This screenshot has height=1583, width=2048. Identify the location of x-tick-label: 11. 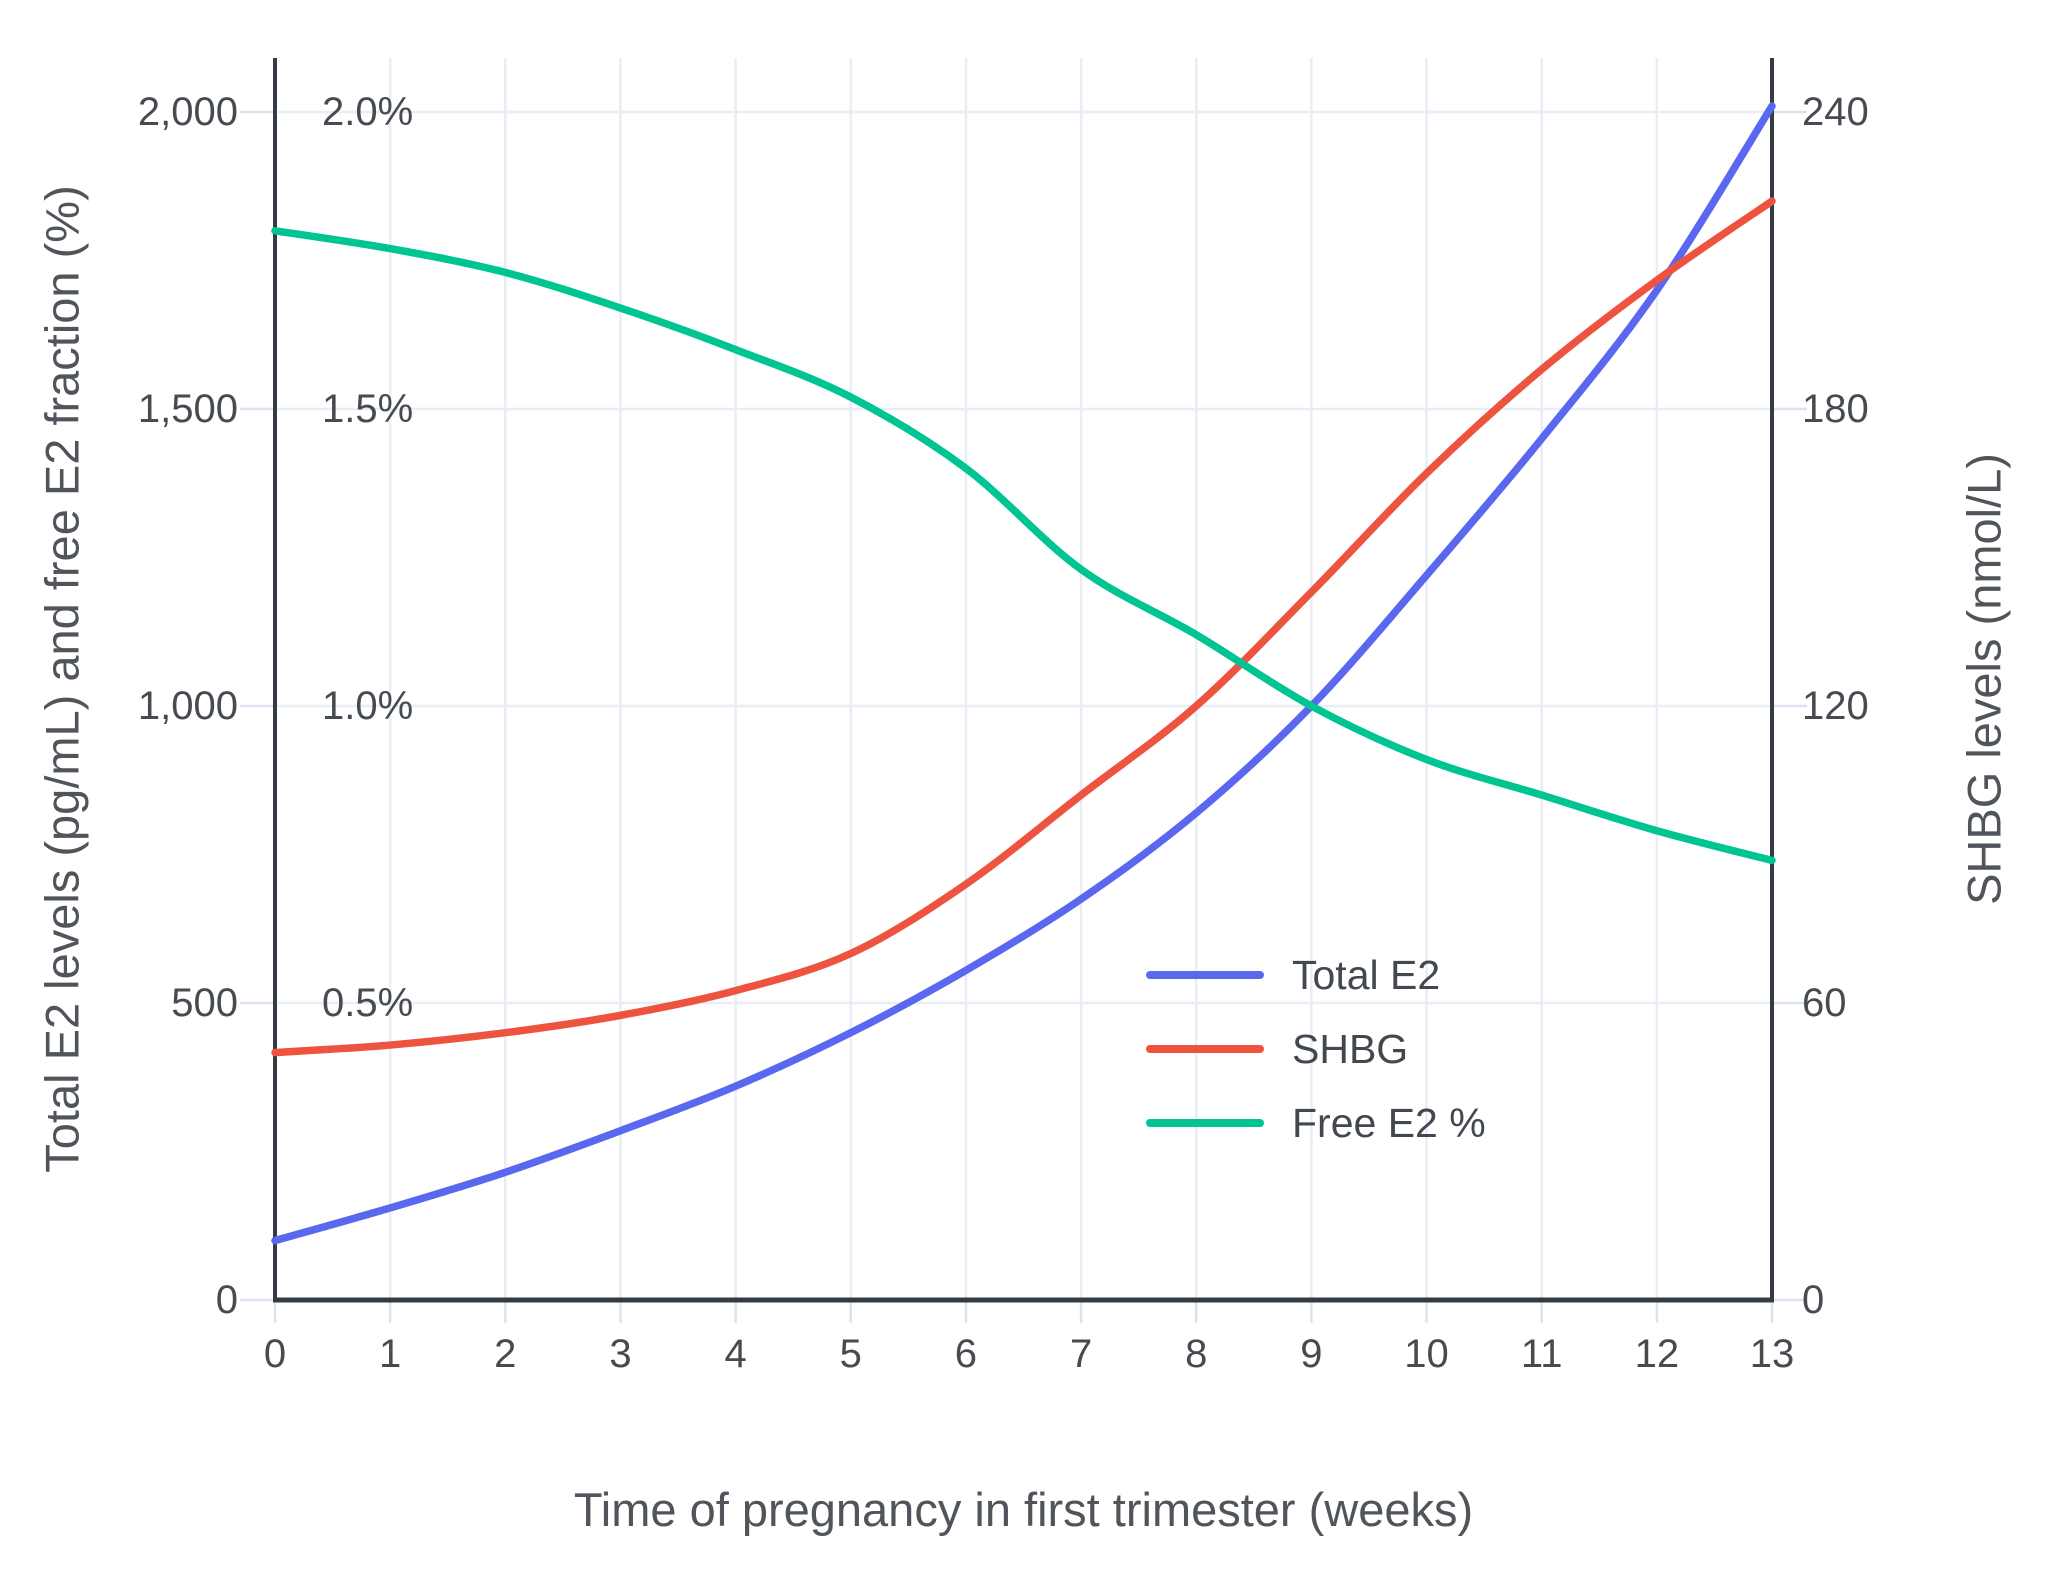
(1541, 1354).